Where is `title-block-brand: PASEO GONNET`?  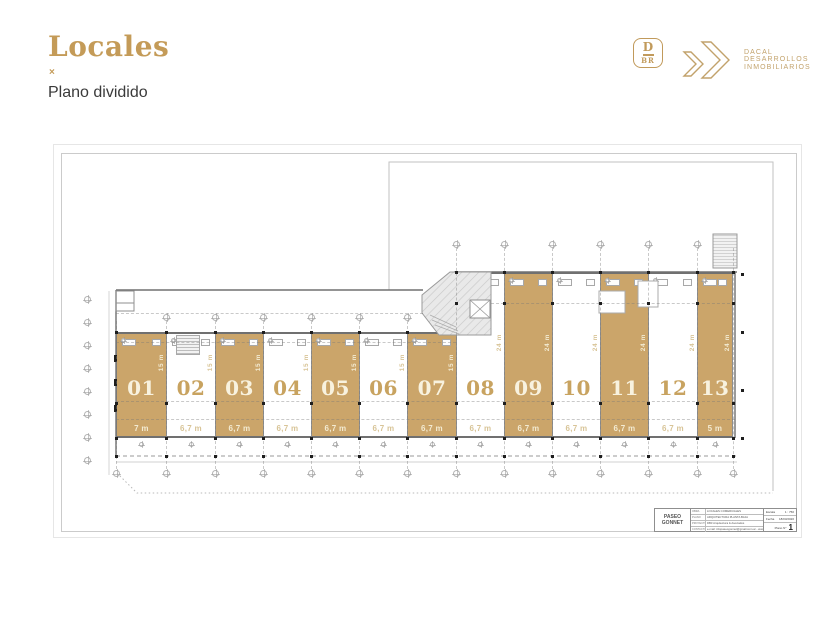 title-block-brand: PASEO GONNET is located at coordinates (673, 520).